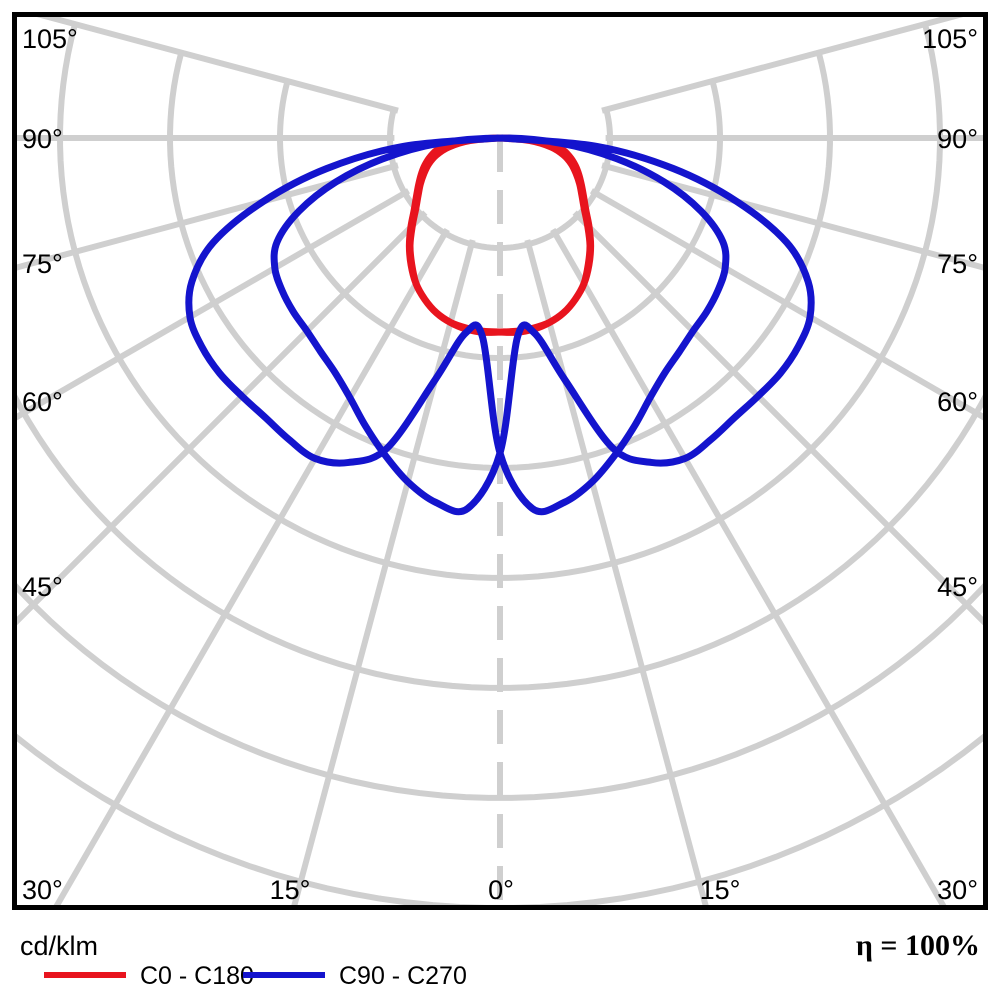  I want to click on axis-label-left-45: 45°, so click(42, 587).